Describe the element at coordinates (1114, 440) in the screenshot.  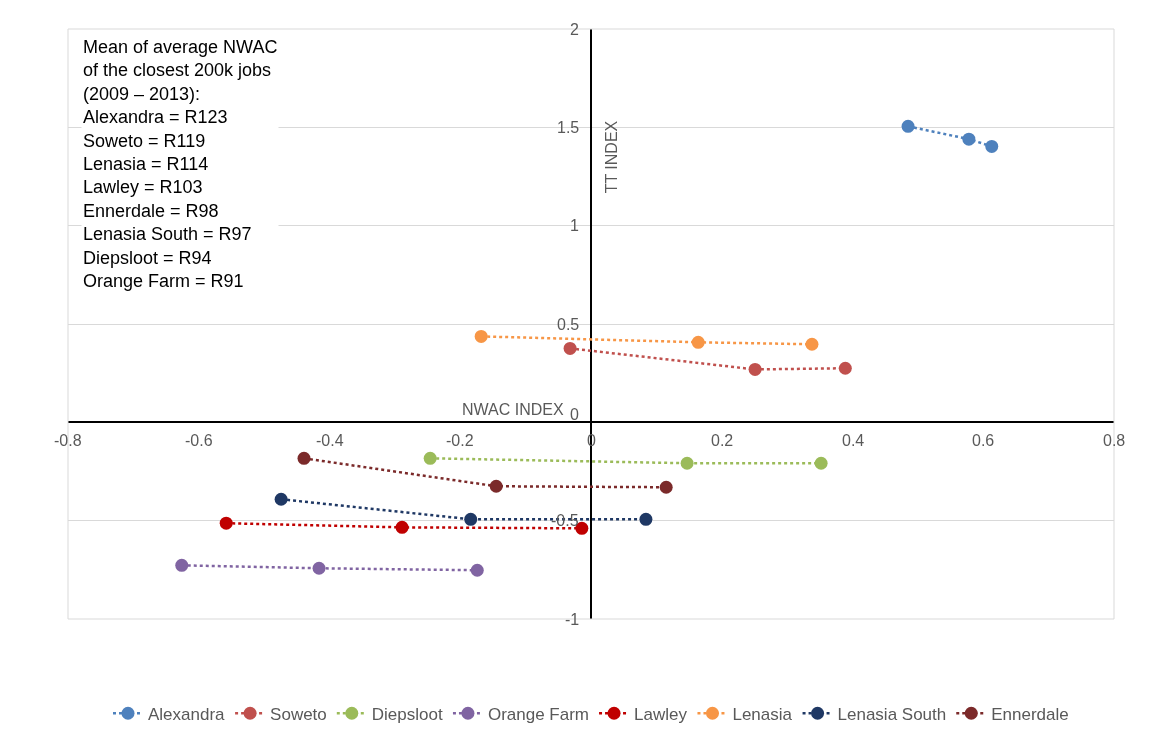
I see `x-tick-label: 0.8` at that location.